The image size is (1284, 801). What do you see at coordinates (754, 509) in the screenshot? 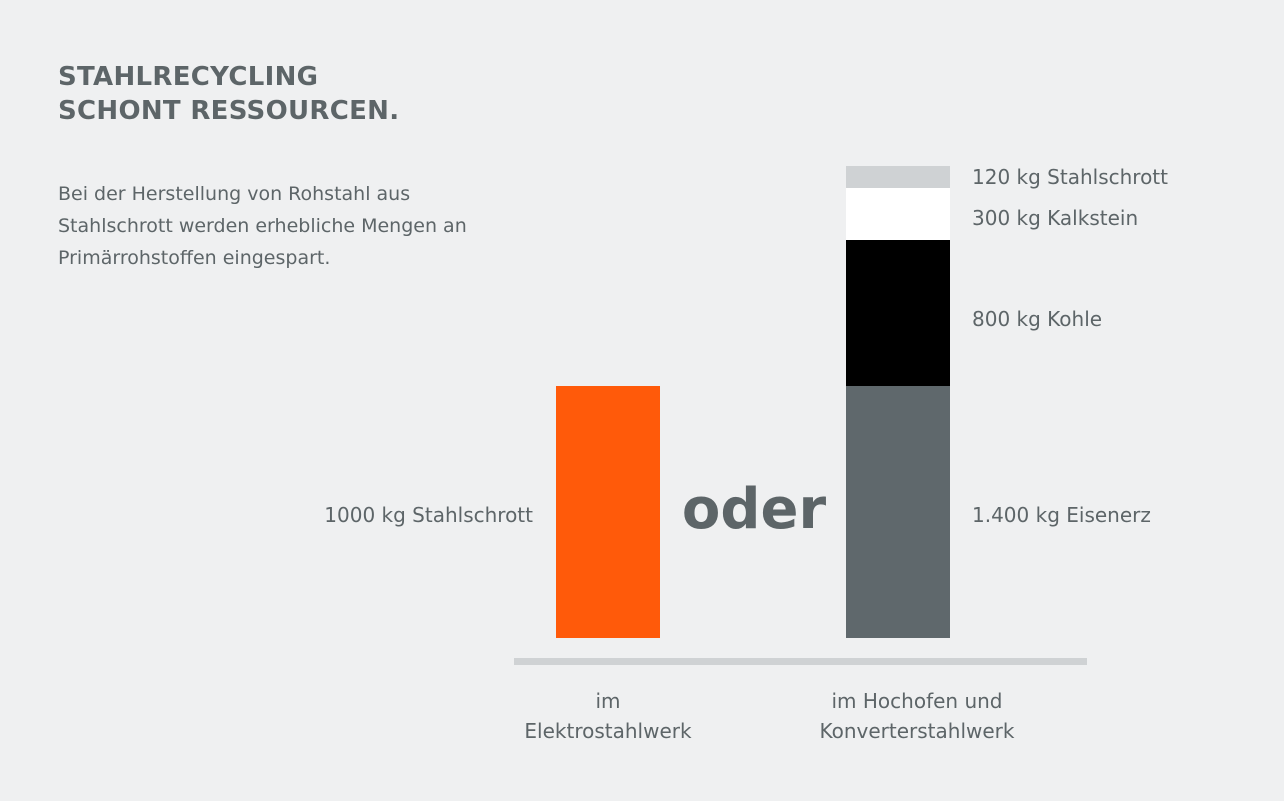
I see `oder-connector: oder` at bounding box center [754, 509].